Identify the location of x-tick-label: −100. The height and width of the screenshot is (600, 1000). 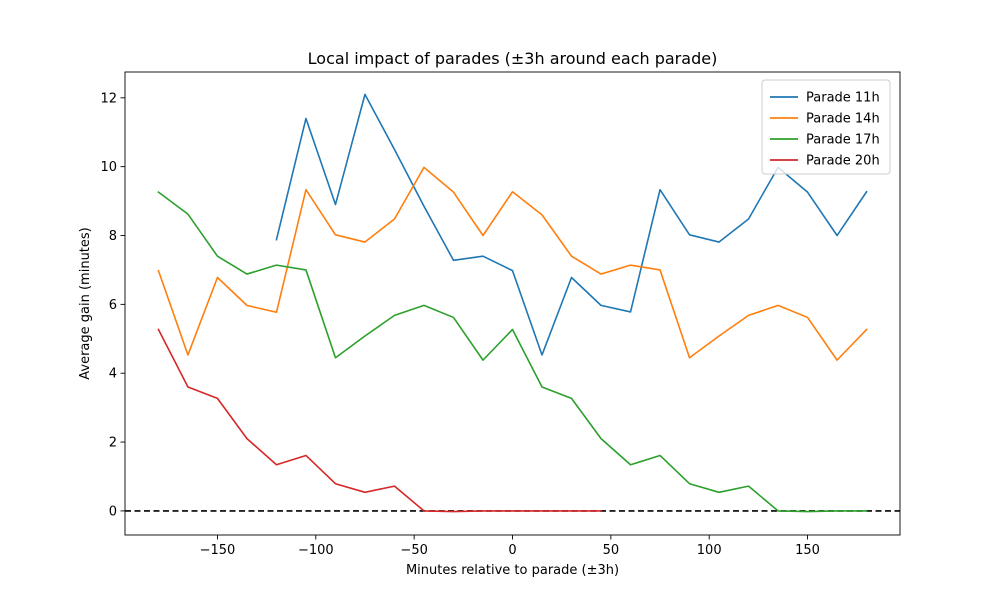
(316, 550).